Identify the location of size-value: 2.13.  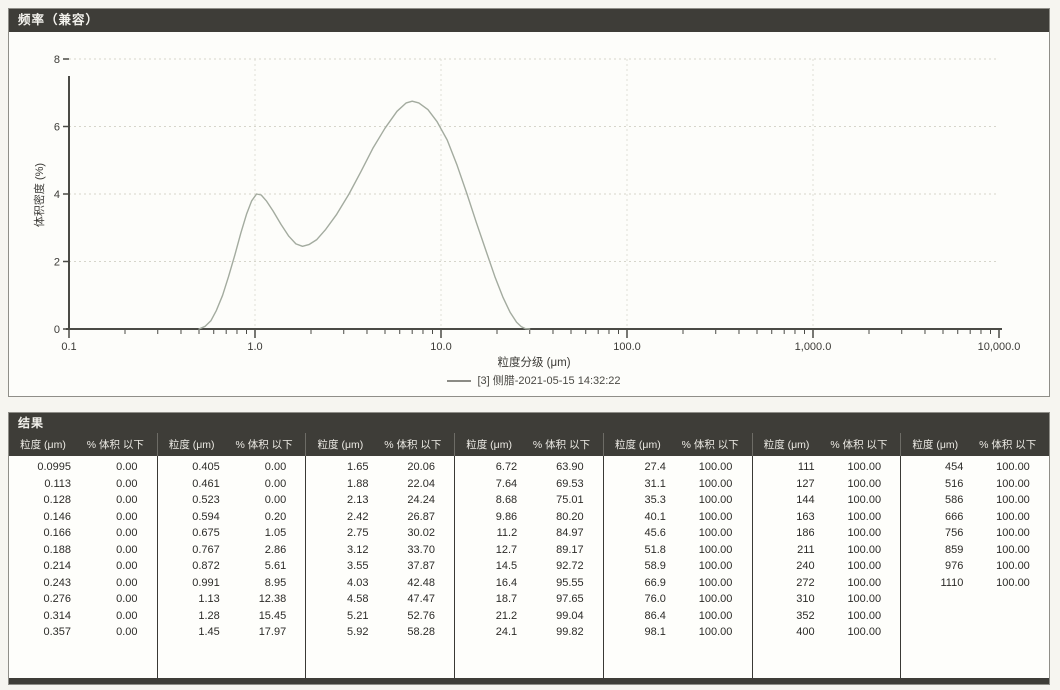
(358, 500).